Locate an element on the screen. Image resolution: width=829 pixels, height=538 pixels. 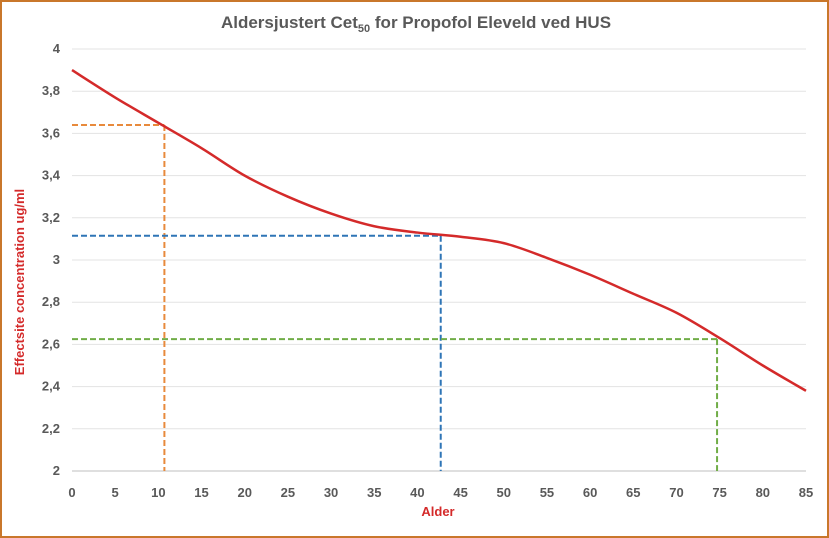
y-tick-label: 3,2 is located at coordinates (51, 217).